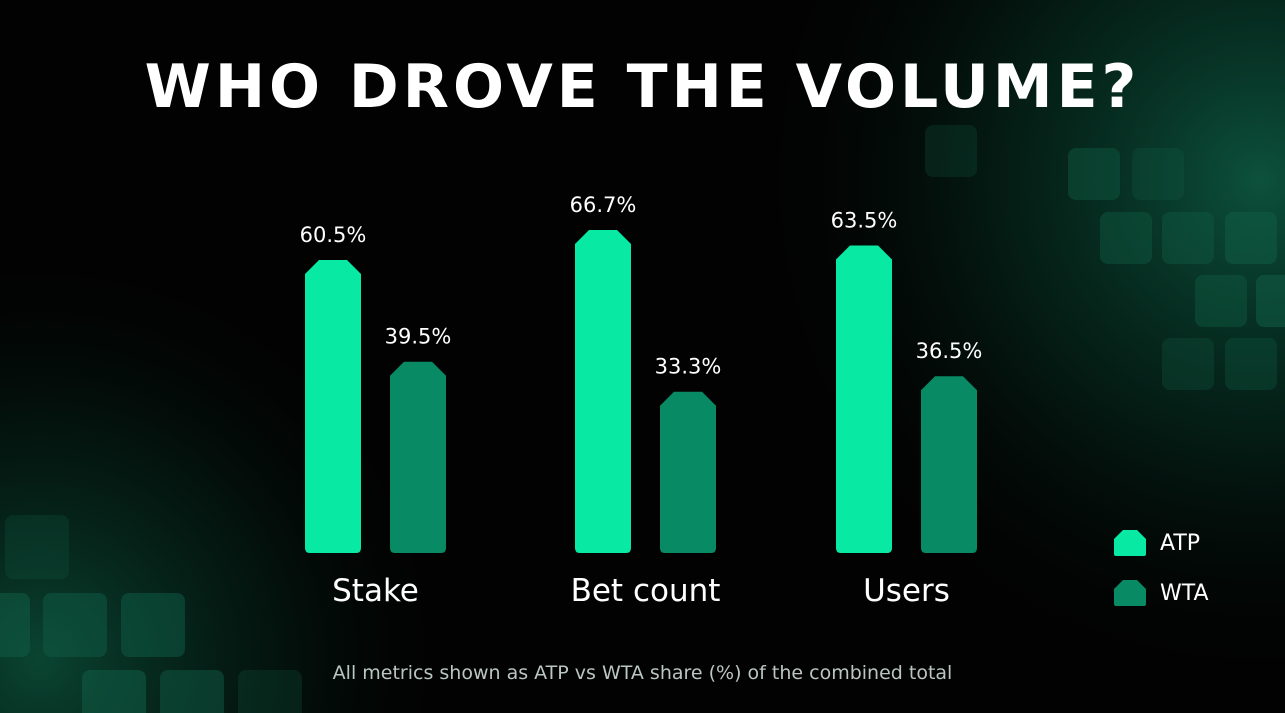 The image size is (1285, 713). Describe the element at coordinates (603, 391) in the screenshot. I see `bar-atp-bet-count` at that location.